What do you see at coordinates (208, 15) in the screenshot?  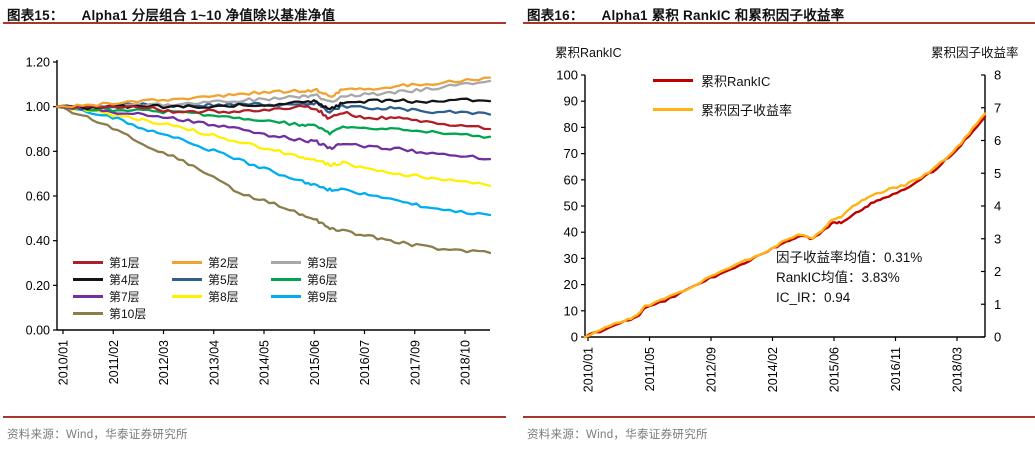 I see `chart15-title-text: Alpha1 分层组合 1~10 净值除以基准净值` at bounding box center [208, 15].